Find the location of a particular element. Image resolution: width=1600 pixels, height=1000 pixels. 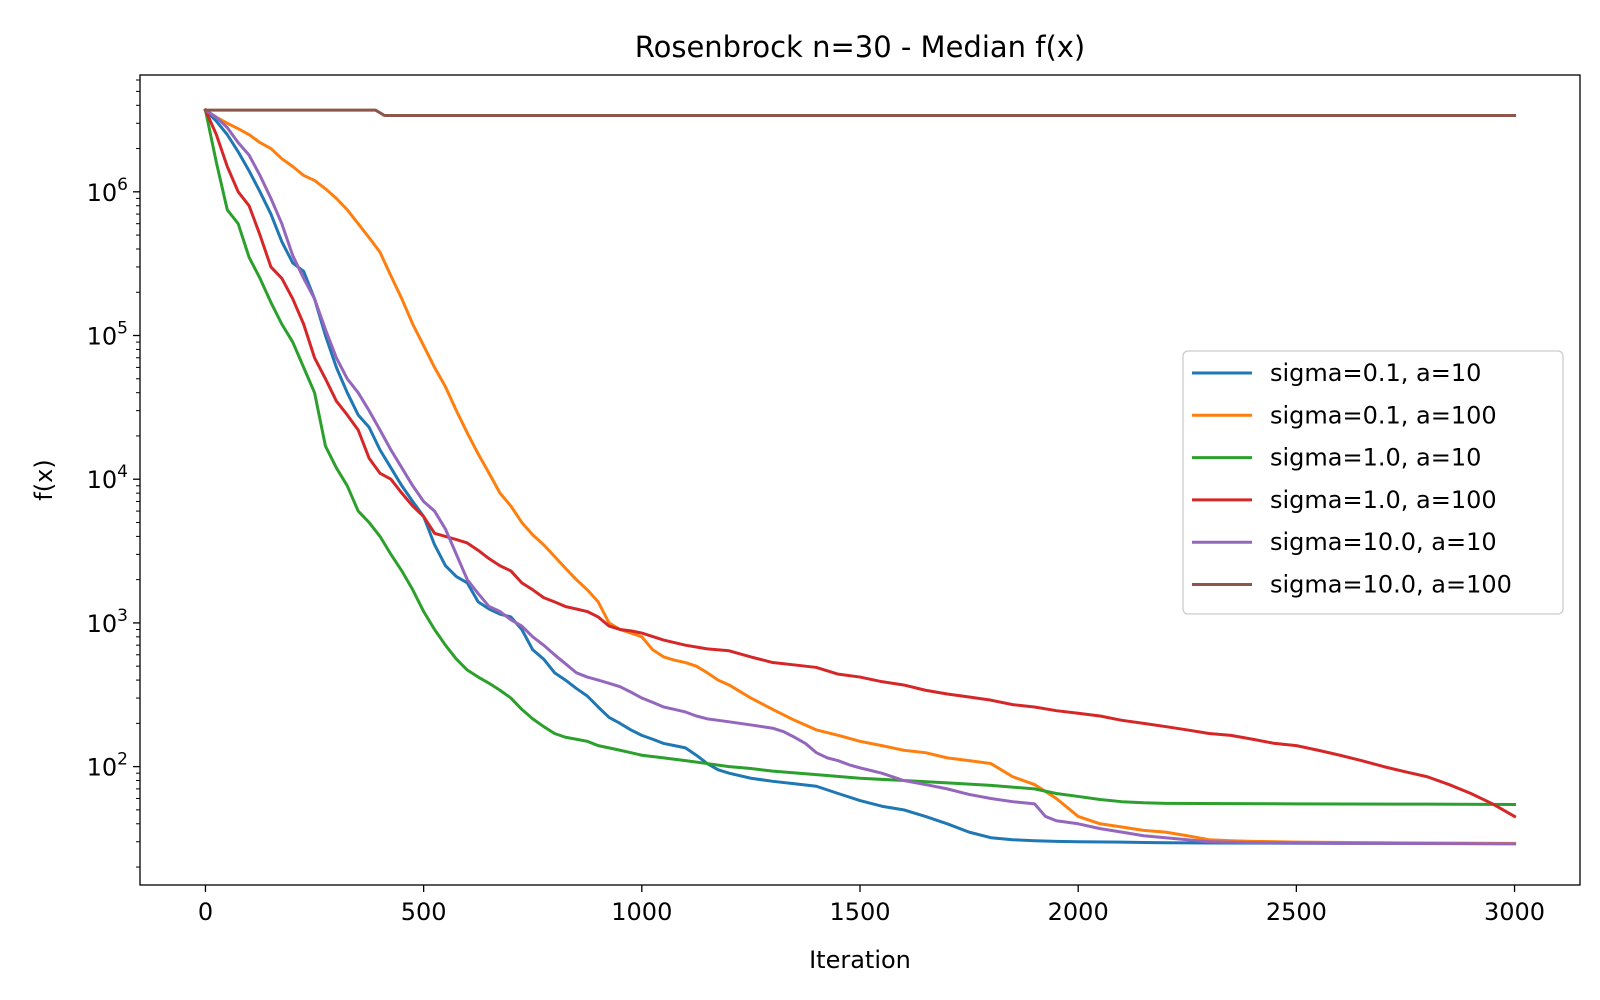

legend-label: sigma=0.1, a=100 is located at coordinates (1383, 415).